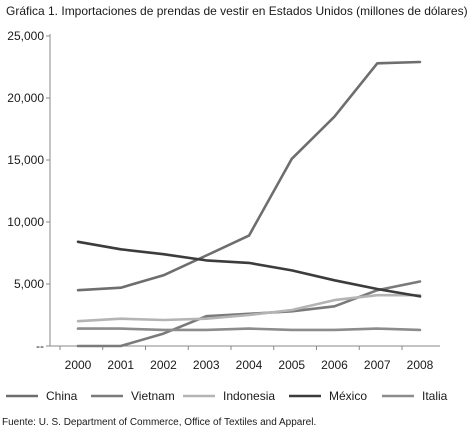 Image resolution: width=471 pixels, height=432 pixels. I want to click on y-axis-ticks: -- 5,000 10,000 15,000 20,000 25,000, so click(28, 191).